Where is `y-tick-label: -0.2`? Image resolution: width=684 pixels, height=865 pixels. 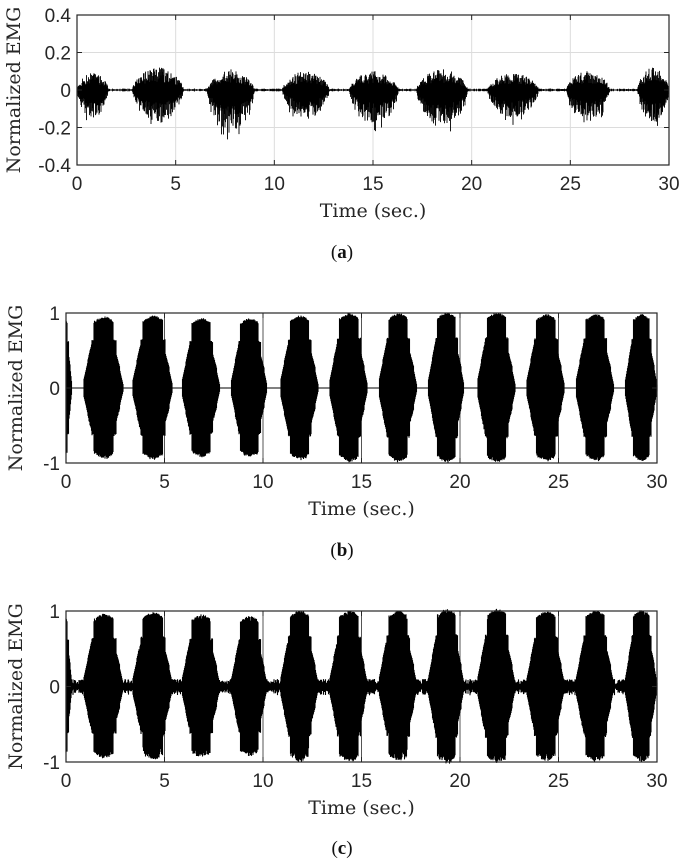
y-tick-label: -0.2 is located at coordinates (54, 129).